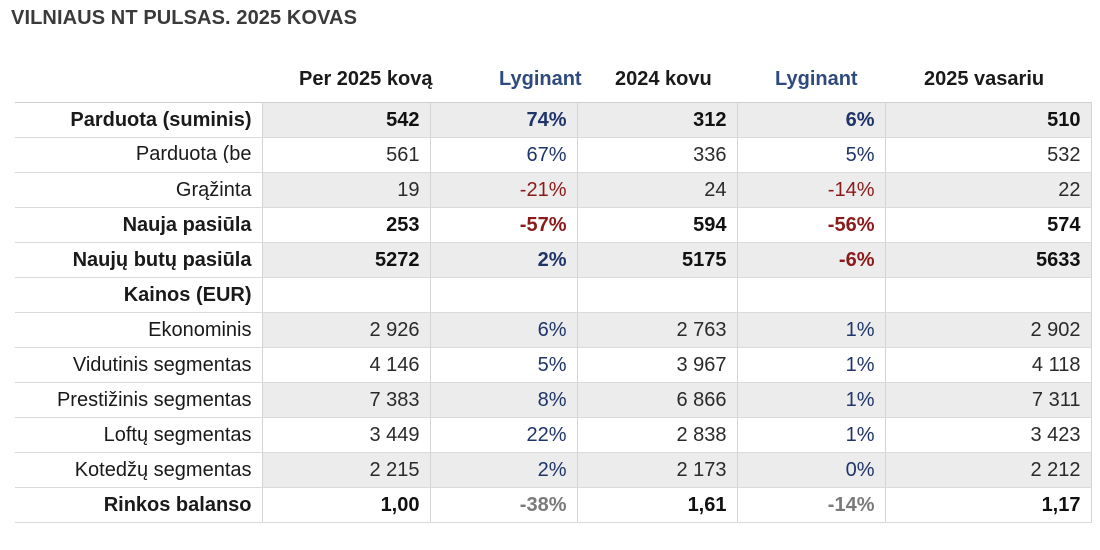 This screenshot has width=1100, height=550. Describe the element at coordinates (504, 155) in the screenshot. I see `change-vs-last-year-cell: 67%` at that location.